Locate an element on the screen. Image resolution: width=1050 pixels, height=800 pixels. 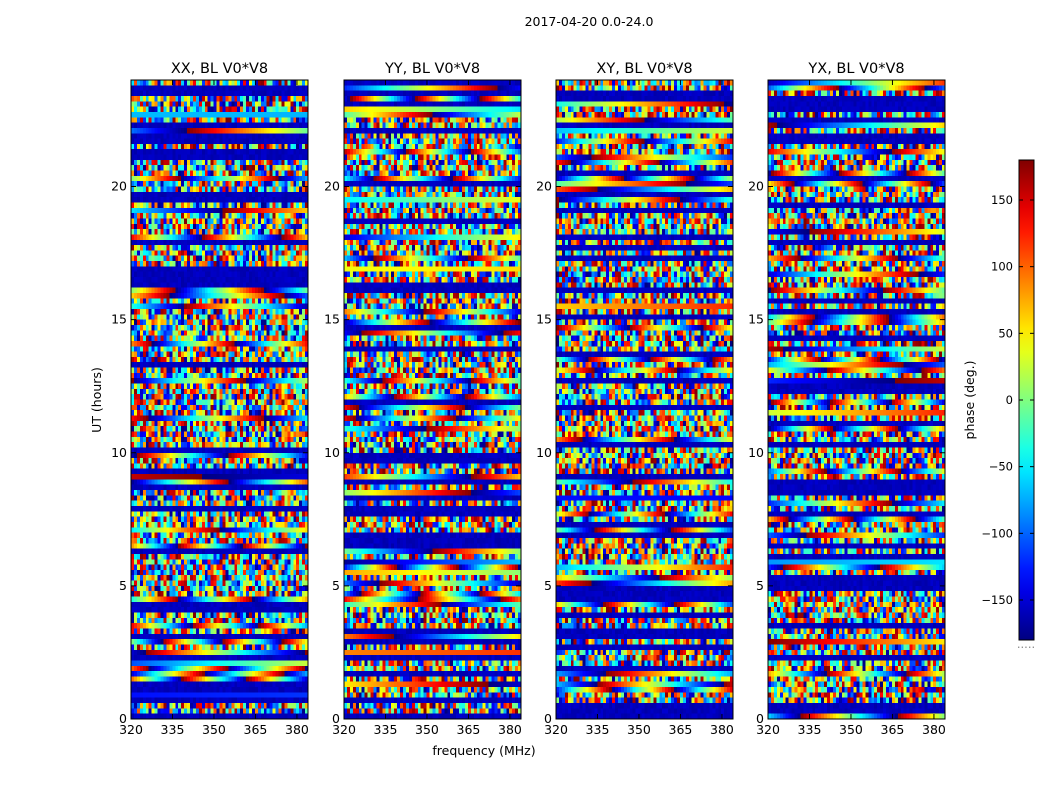
panel-title: YY, BL V0*V8 is located at coordinates (432, 69).